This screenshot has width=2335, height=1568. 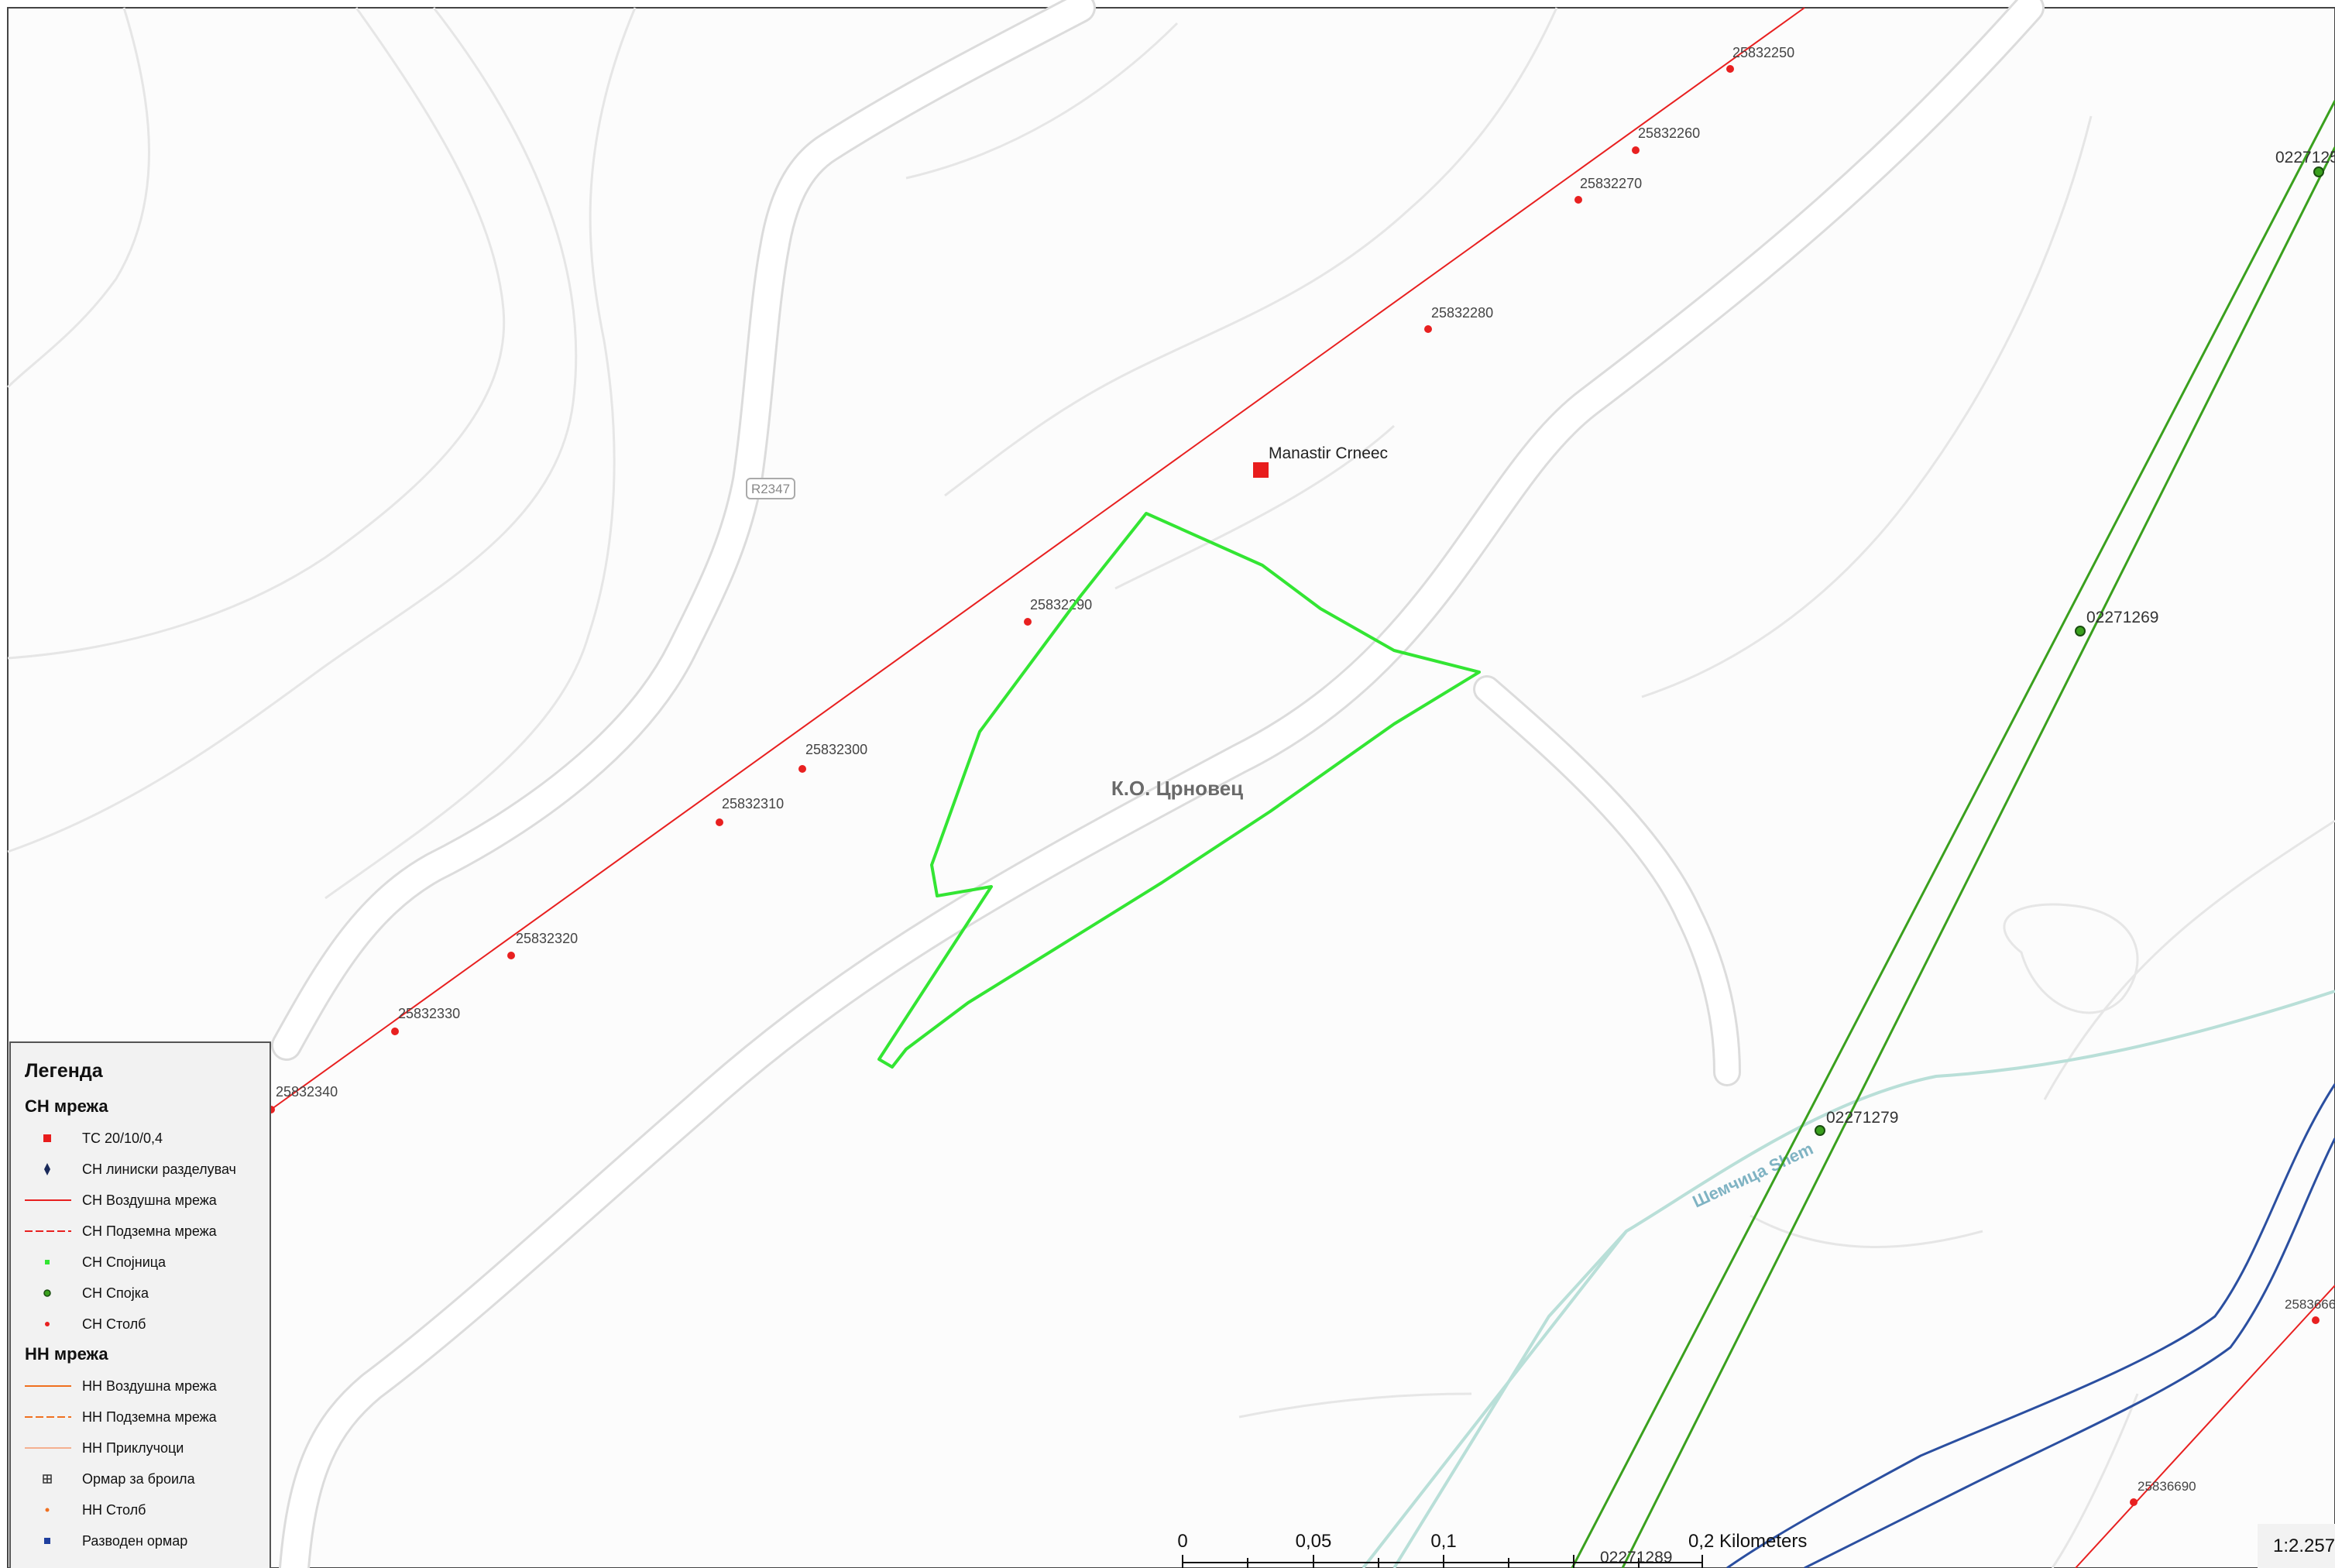 I want to click on distribution-cabinet-symbol-icon, so click(x=54, y=1541).